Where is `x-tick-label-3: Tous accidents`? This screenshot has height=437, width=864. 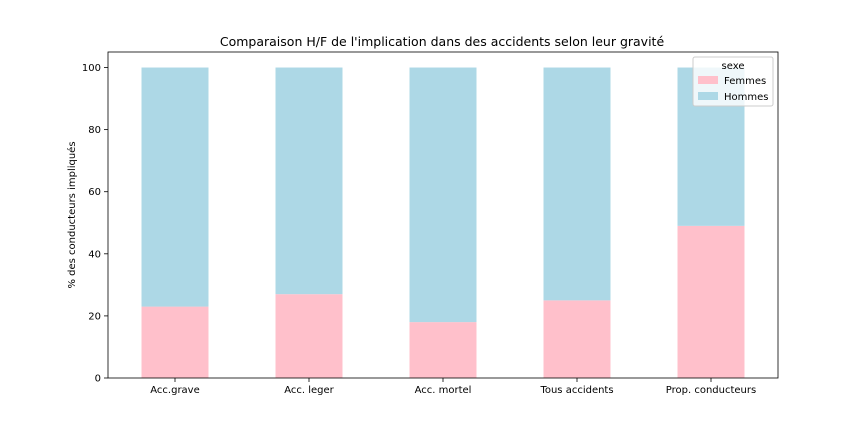 x-tick-label-3: Tous accidents is located at coordinates (576, 390).